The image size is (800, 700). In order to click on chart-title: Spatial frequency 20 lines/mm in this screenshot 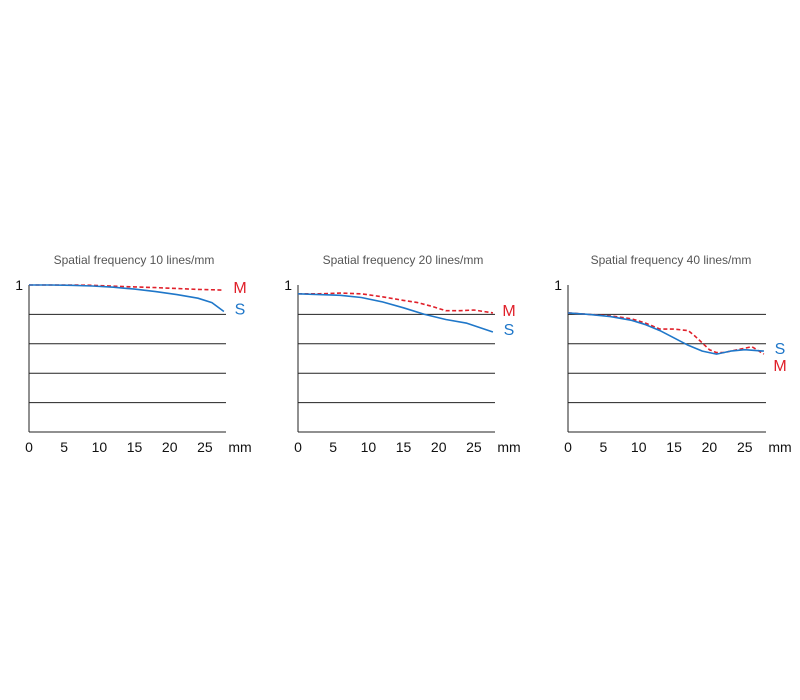, I will do `click(403, 260)`.